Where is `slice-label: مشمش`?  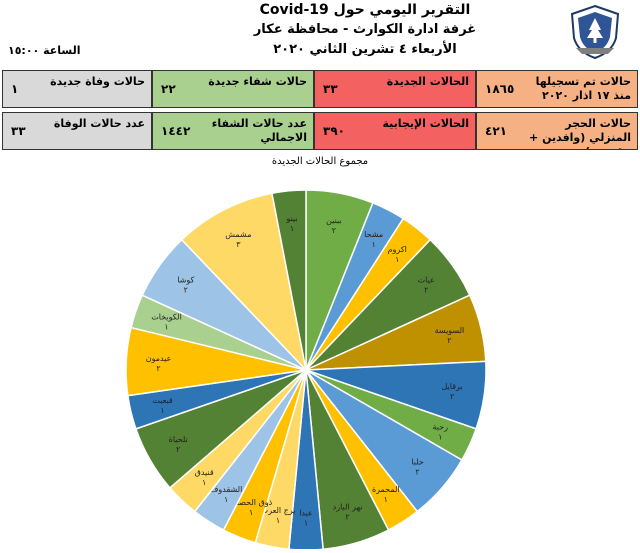 slice-label: مشمش is located at coordinates (238, 234).